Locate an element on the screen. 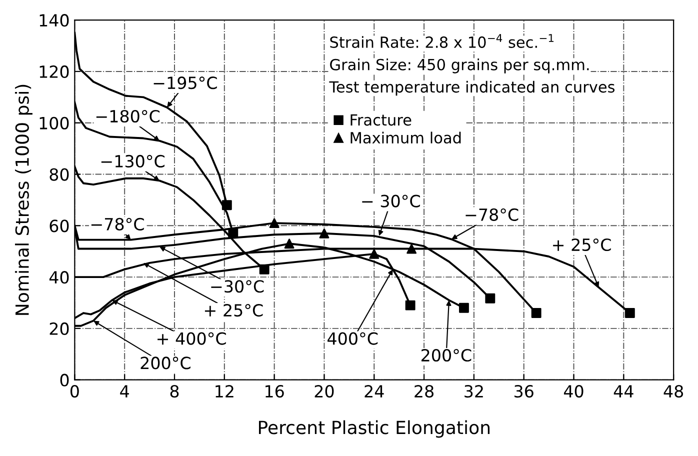  x-axis-title: Percent Plastic Elongation is located at coordinates (374, 429).